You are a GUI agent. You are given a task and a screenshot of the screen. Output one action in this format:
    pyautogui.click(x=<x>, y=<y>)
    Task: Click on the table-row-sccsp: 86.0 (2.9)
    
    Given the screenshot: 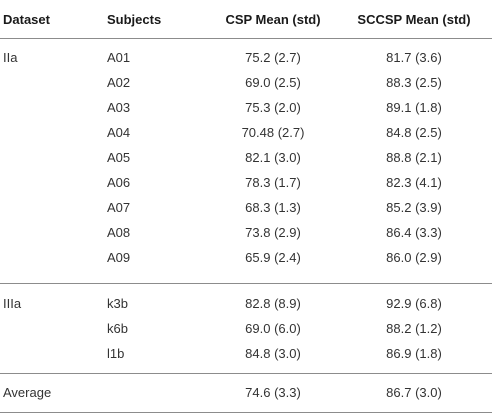 What is the action you would take?
    pyautogui.click(x=414, y=257)
    